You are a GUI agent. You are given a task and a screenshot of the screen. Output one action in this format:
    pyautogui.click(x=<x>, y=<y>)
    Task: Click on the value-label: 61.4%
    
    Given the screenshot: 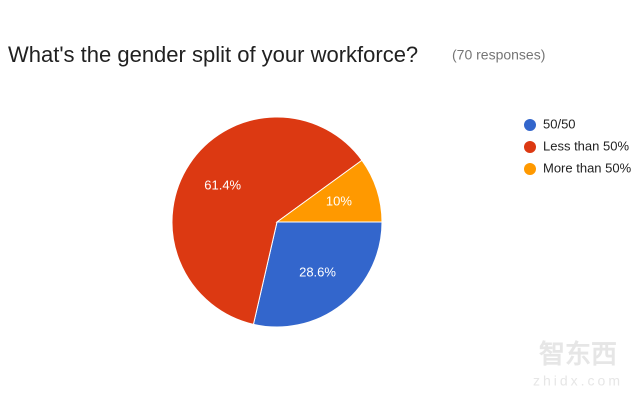 What is the action you would take?
    pyautogui.click(x=222, y=185)
    